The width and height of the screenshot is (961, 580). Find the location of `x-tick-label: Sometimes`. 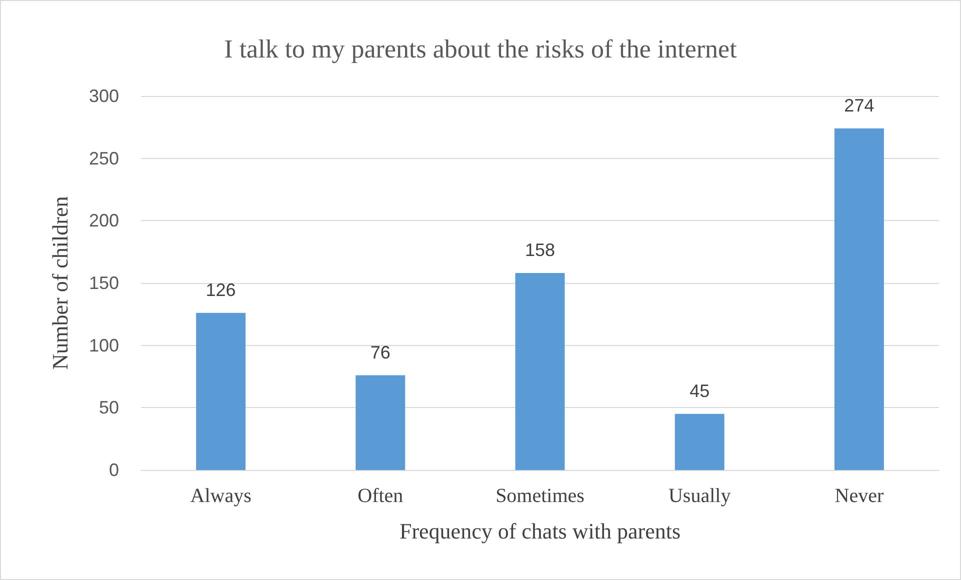

x-tick-label: Sometimes is located at coordinates (540, 496).